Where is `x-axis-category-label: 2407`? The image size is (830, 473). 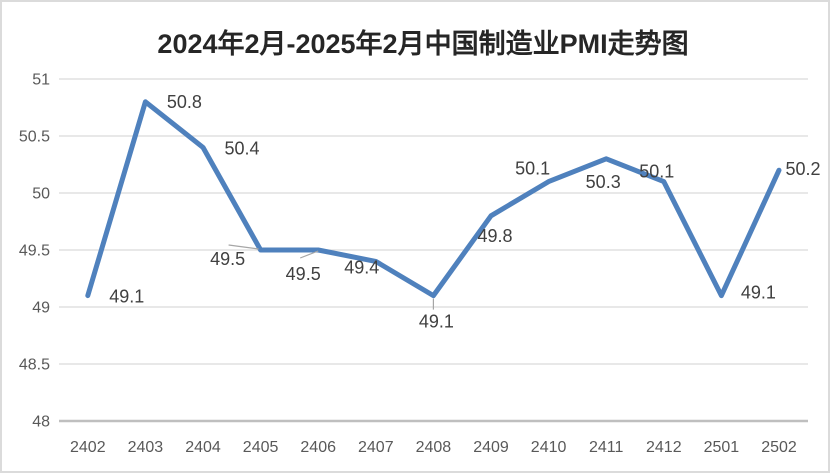
x-axis-category-label: 2407 is located at coordinates (376, 447).